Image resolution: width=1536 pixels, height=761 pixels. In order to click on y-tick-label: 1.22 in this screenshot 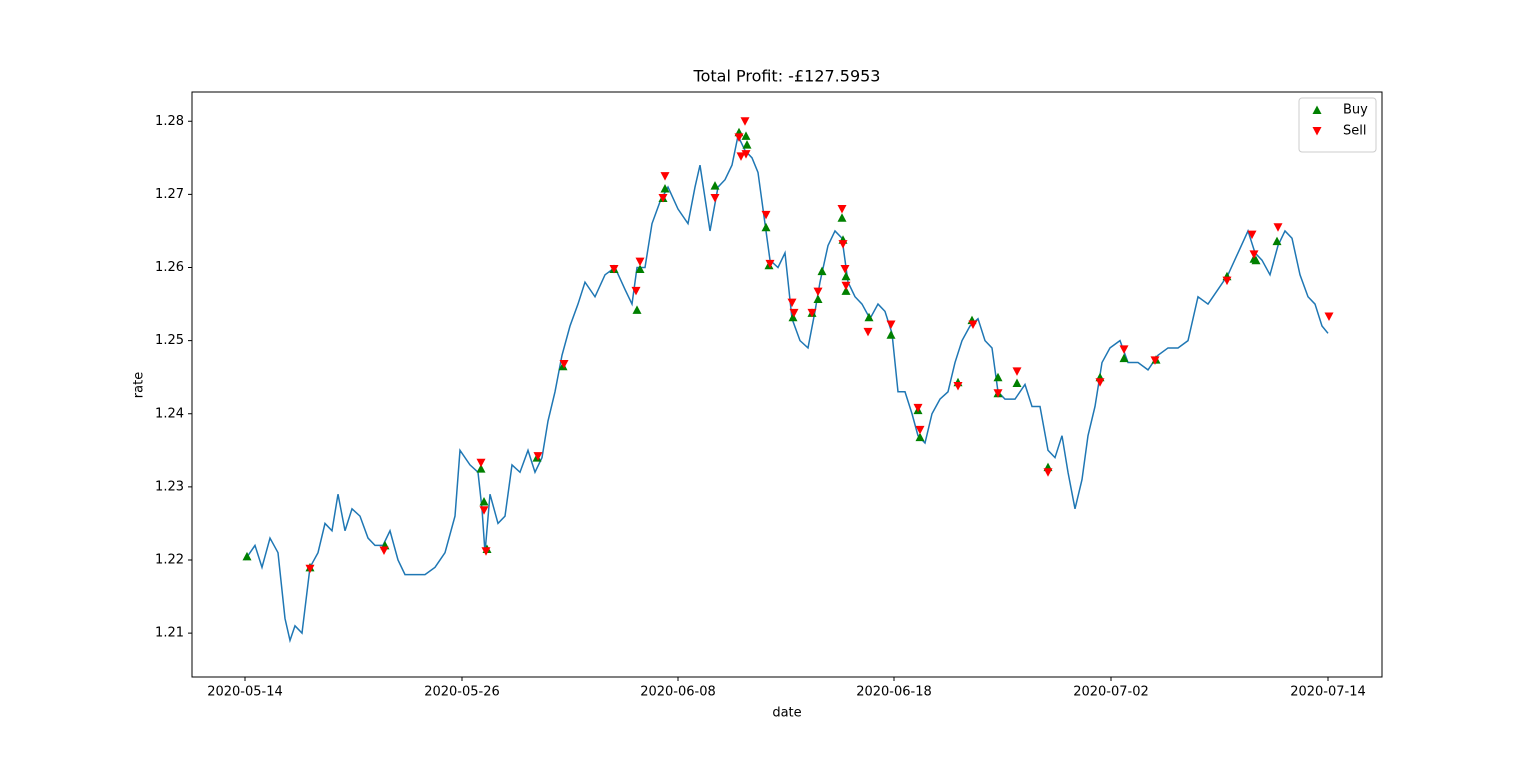, I will do `click(169, 560)`.